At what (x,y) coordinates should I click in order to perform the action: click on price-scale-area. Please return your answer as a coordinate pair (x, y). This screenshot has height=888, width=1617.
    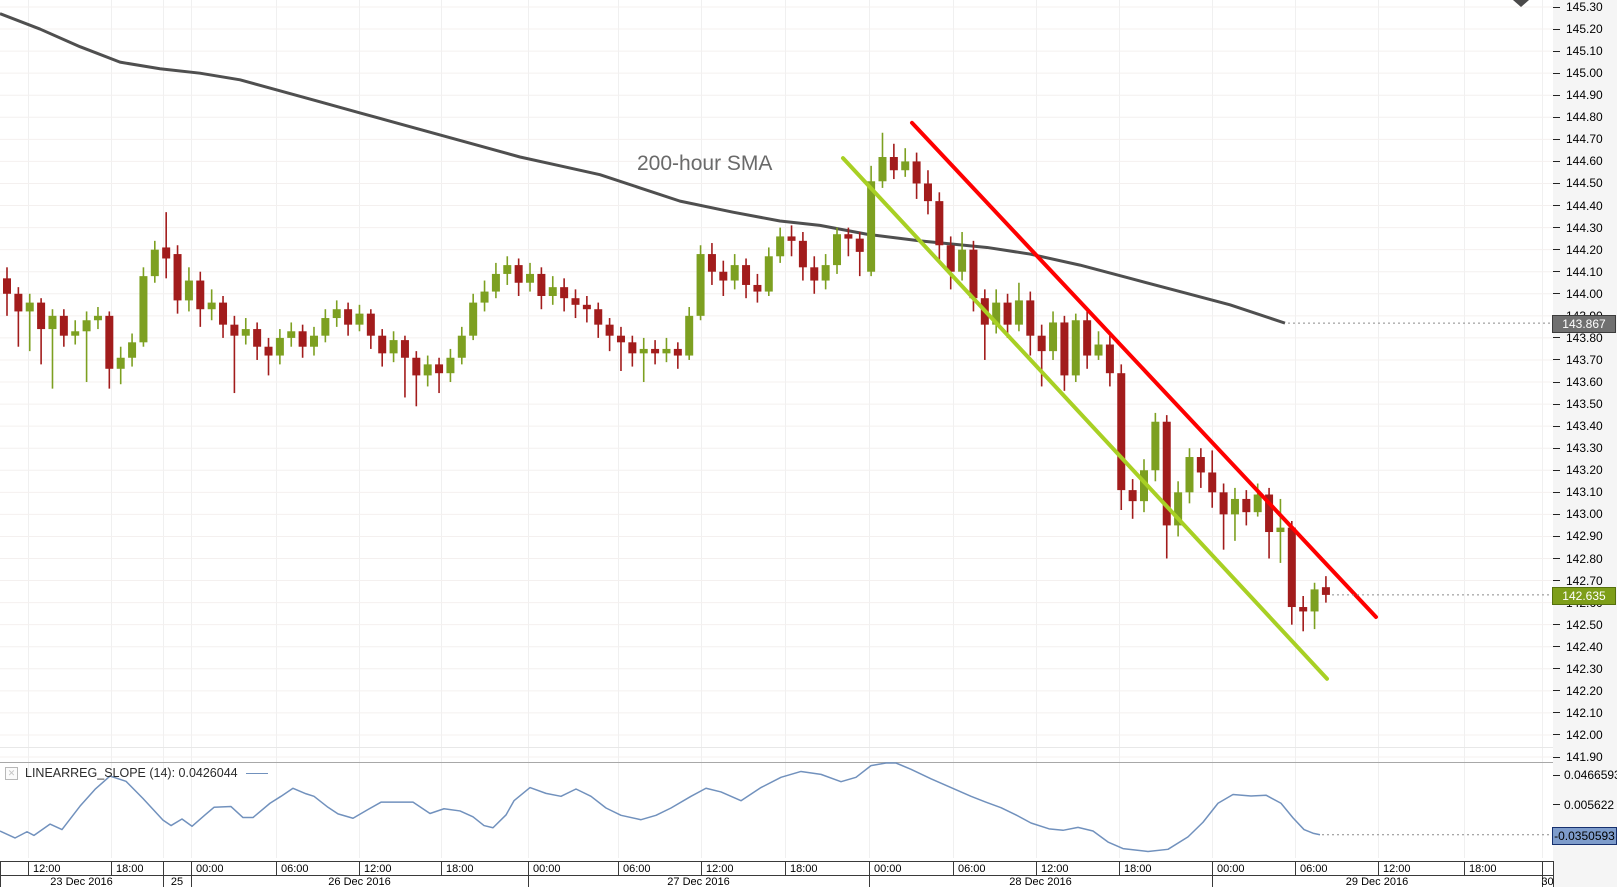
    Looking at the image, I should click on (1585, 443).